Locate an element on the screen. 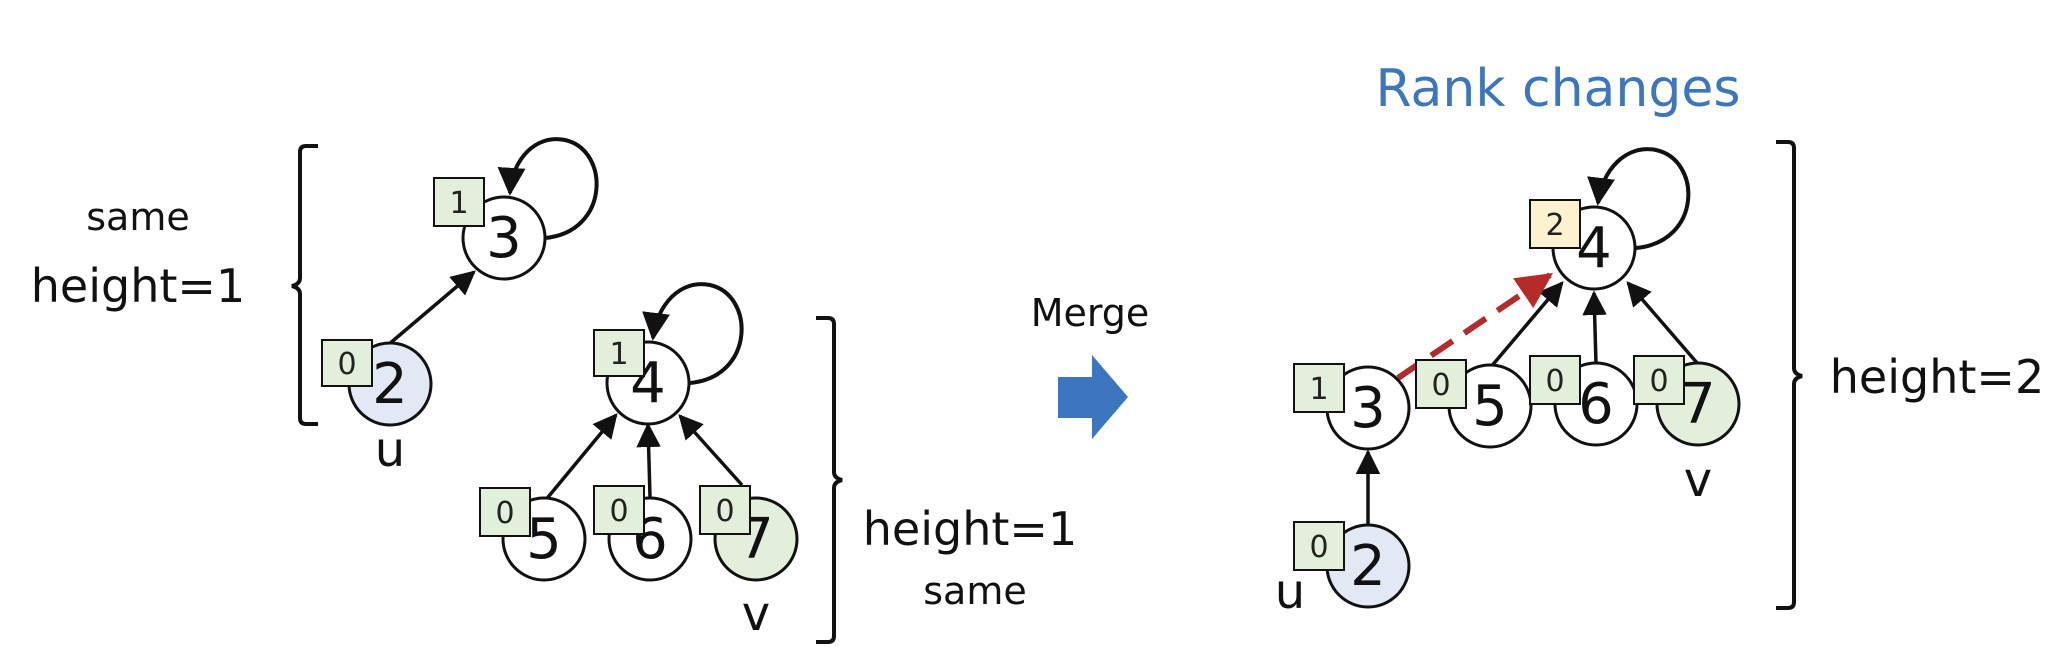 This screenshot has width=2066, height=660. rank-box-changed is located at coordinates (1555, 224).